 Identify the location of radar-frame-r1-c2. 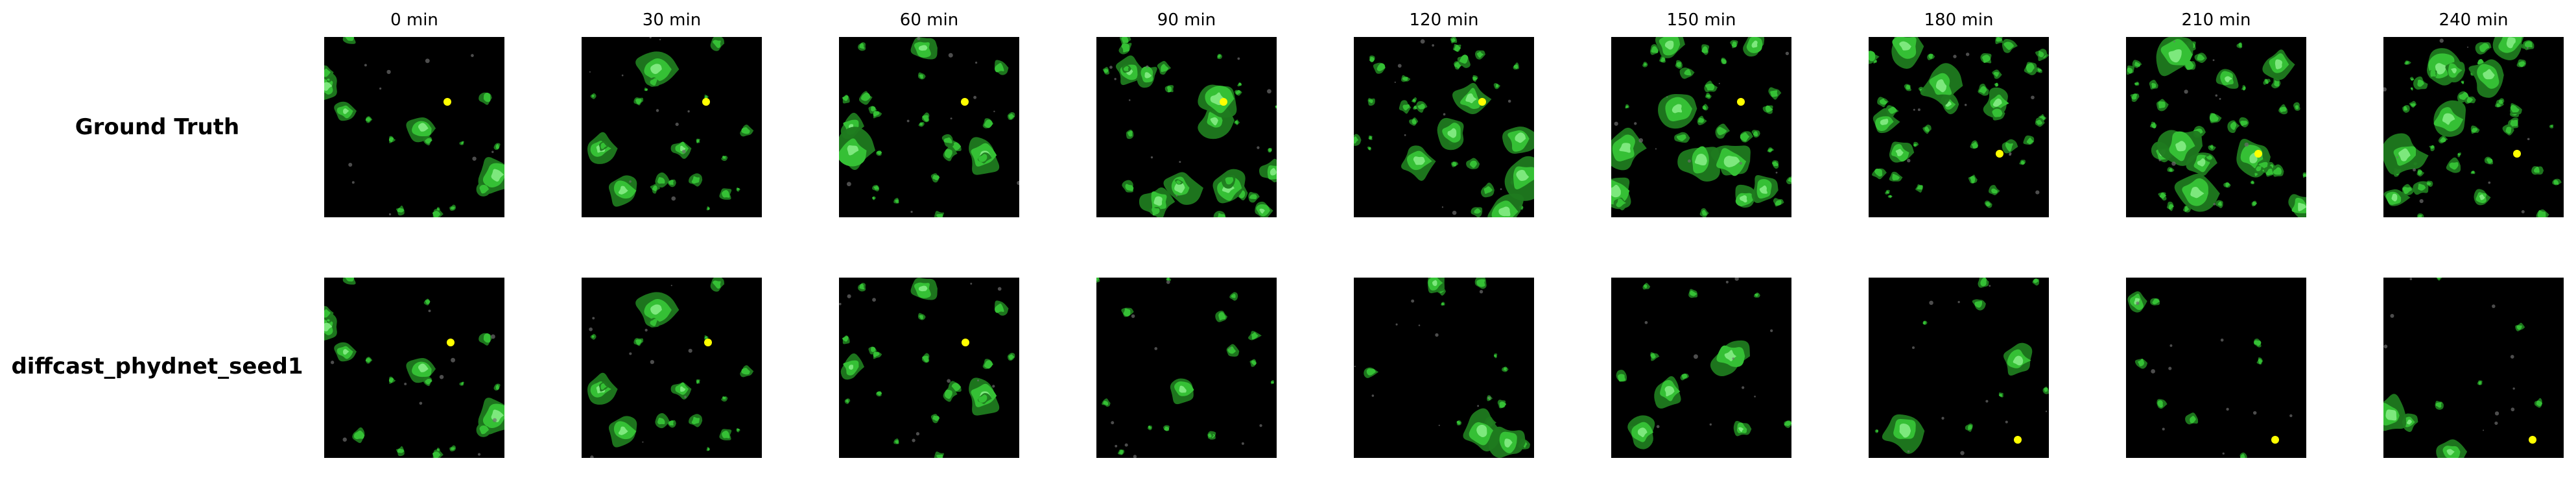
(929, 368).